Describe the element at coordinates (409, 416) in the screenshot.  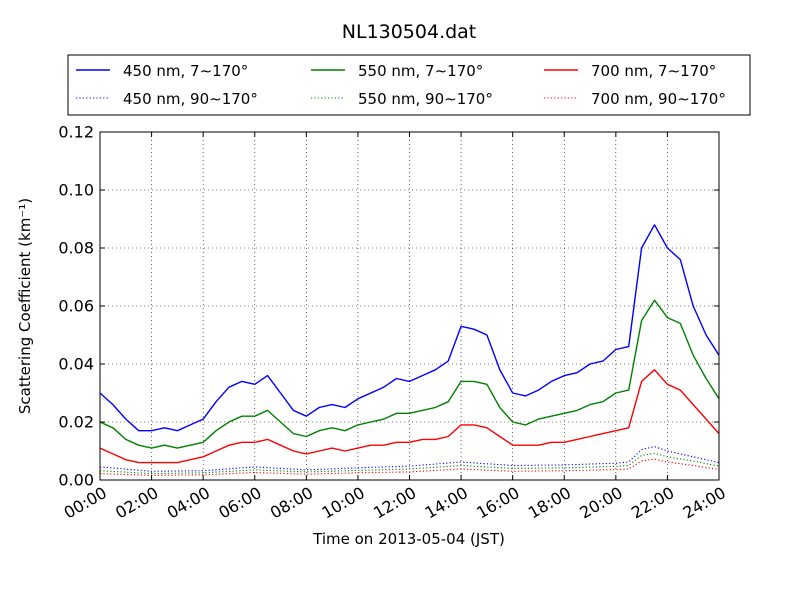
I see `series-line-700-full` at that location.